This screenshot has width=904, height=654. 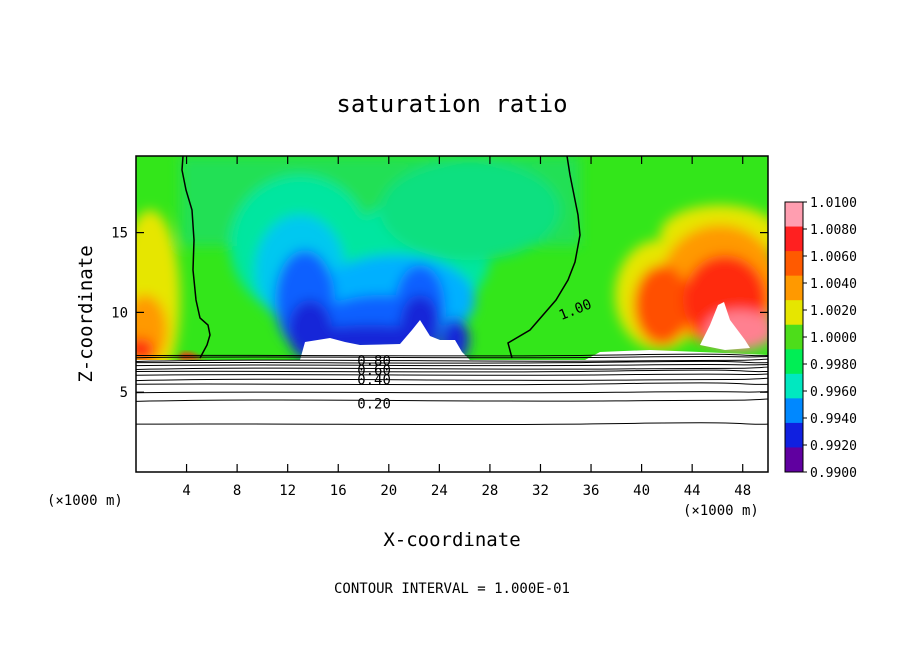 What do you see at coordinates (721, 511) in the screenshot?
I see `x-unit-label-right: (×1000 m)` at bounding box center [721, 511].